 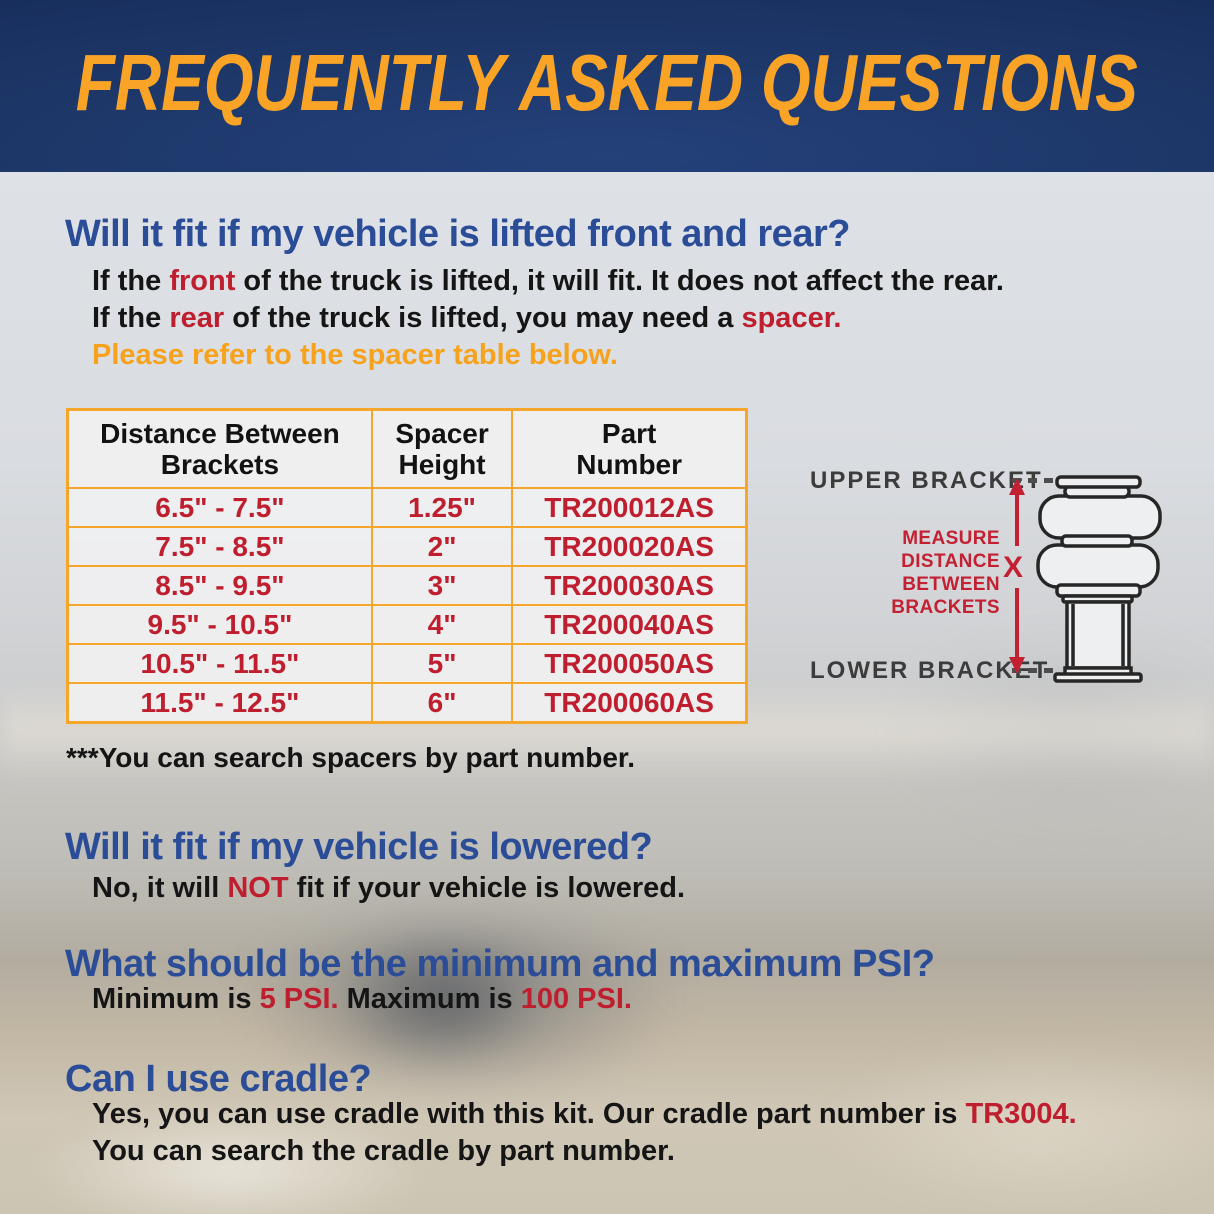 What do you see at coordinates (218, 1079) in the screenshot?
I see `question-cradle: Can I use cradle?` at bounding box center [218, 1079].